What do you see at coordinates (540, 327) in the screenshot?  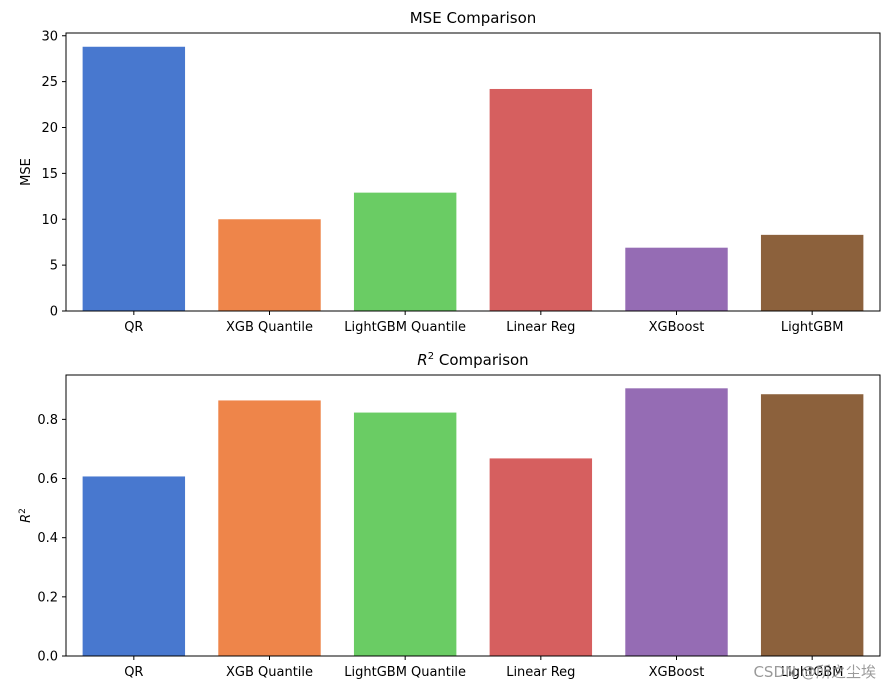 I see `mse-x-tick-label-3: Linear Reg` at bounding box center [540, 327].